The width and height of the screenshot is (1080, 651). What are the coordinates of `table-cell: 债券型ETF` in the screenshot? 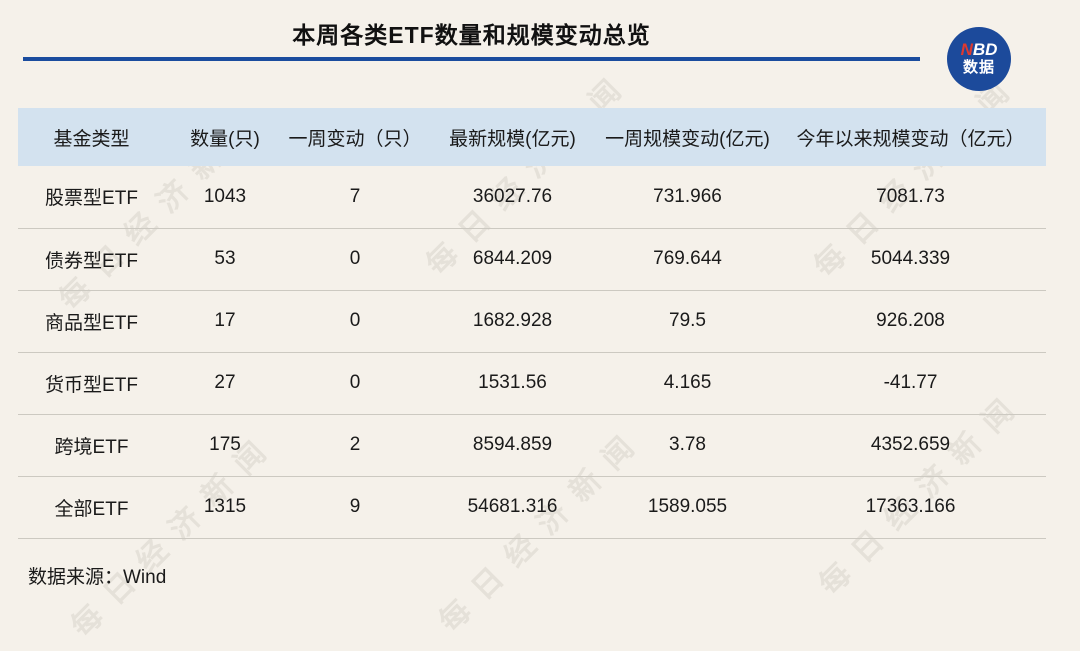 It's located at (91, 259).